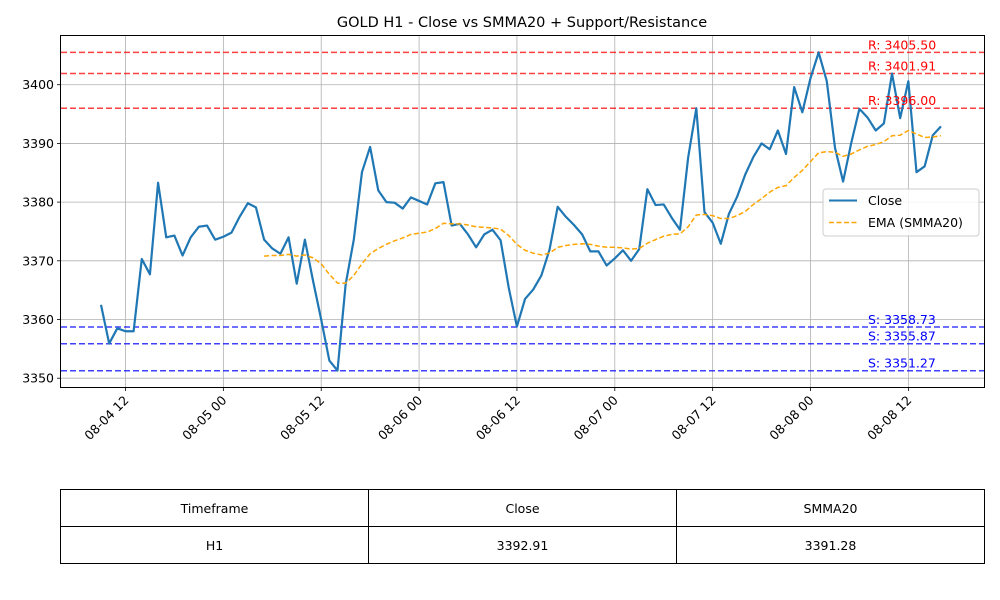 The width and height of the screenshot is (1000, 600). I want to click on table-cell: 3392.91, so click(522, 545).